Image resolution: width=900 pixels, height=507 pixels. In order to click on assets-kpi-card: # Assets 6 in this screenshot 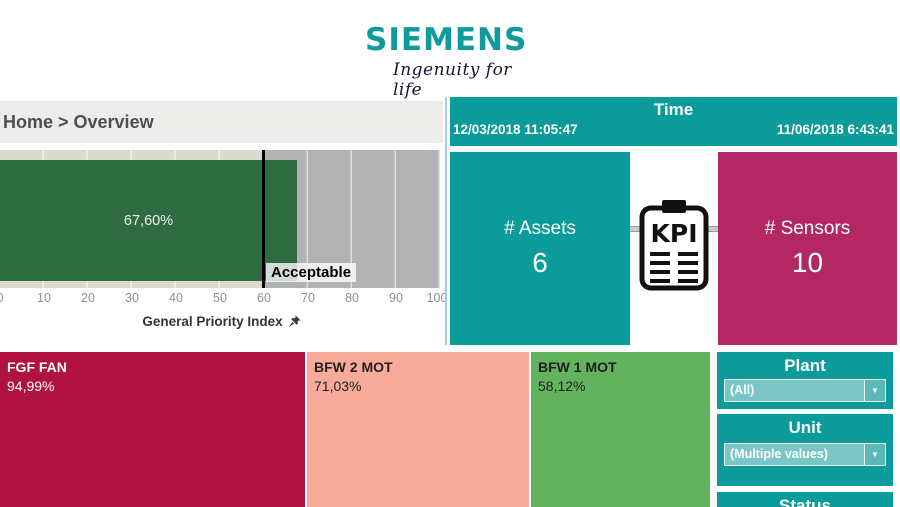, I will do `click(540, 248)`.